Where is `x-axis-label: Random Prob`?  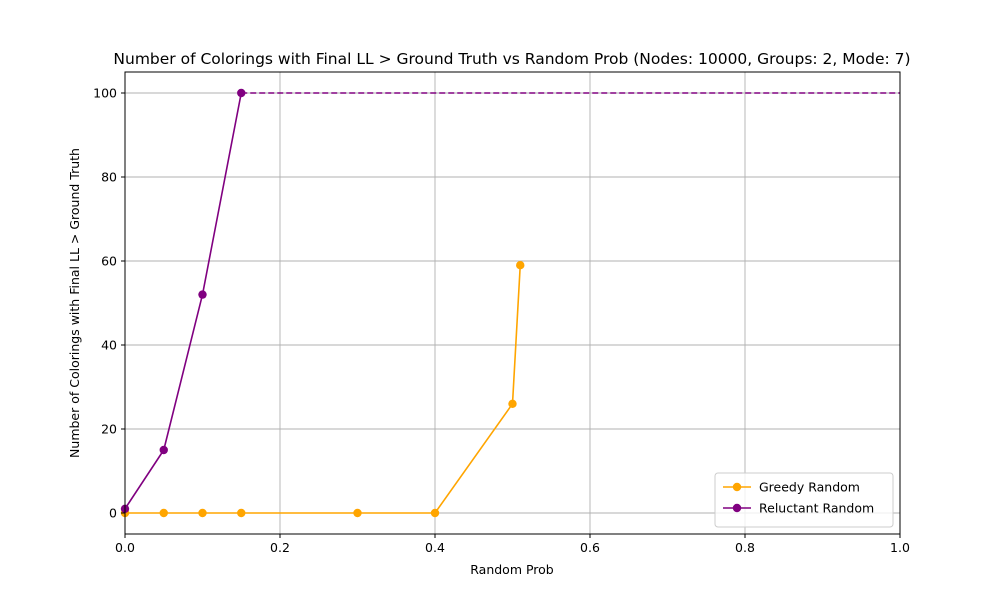 x-axis-label: Random Prob is located at coordinates (512, 569).